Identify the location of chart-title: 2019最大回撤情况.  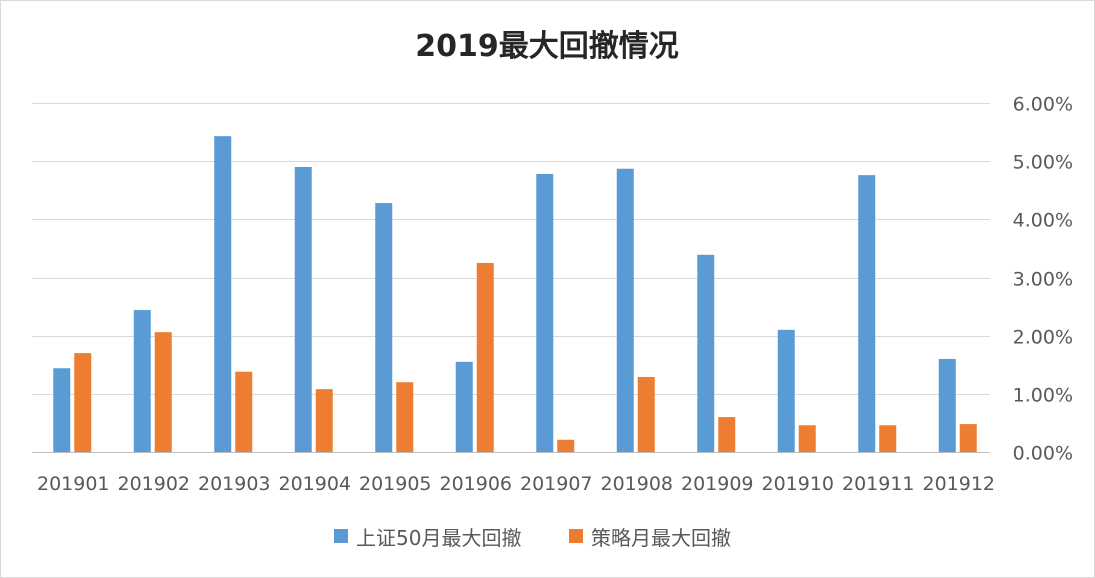
(547, 46).